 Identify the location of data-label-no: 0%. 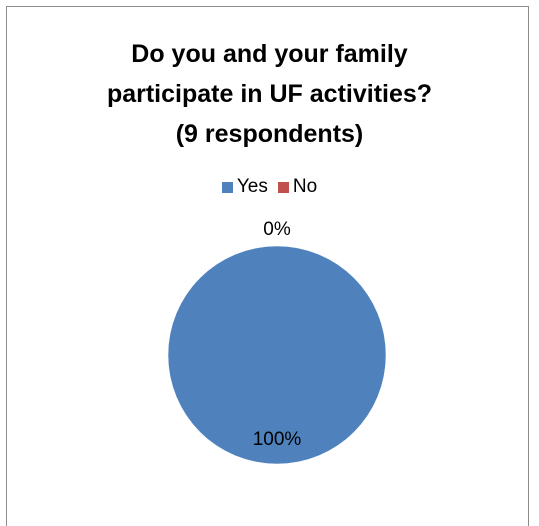
(277, 229).